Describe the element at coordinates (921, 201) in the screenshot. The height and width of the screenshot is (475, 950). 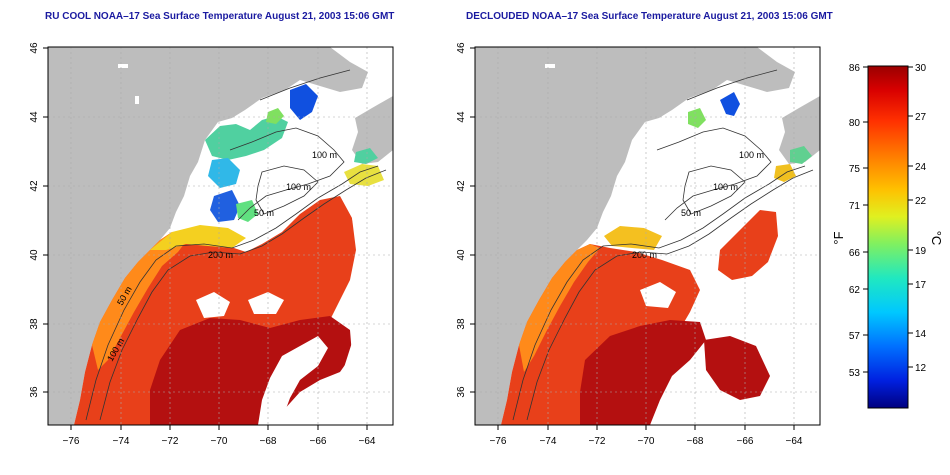
I see `celsius-tick: 22` at that location.